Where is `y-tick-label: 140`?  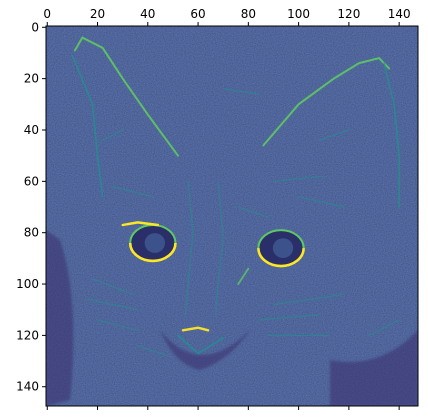 y-tick-label: 140 is located at coordinates (27, 387).